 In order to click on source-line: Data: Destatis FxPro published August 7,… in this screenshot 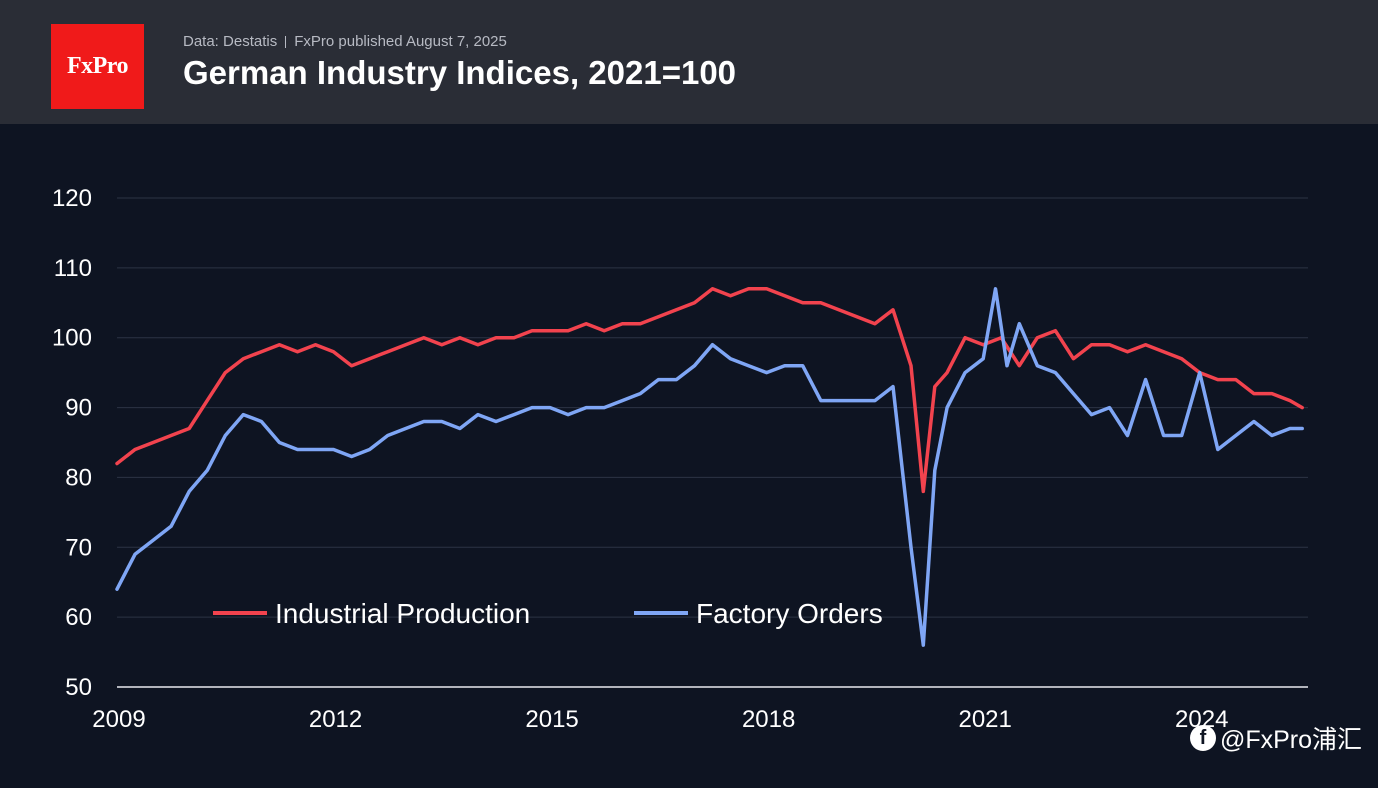, I will do `click(345, 41)`.